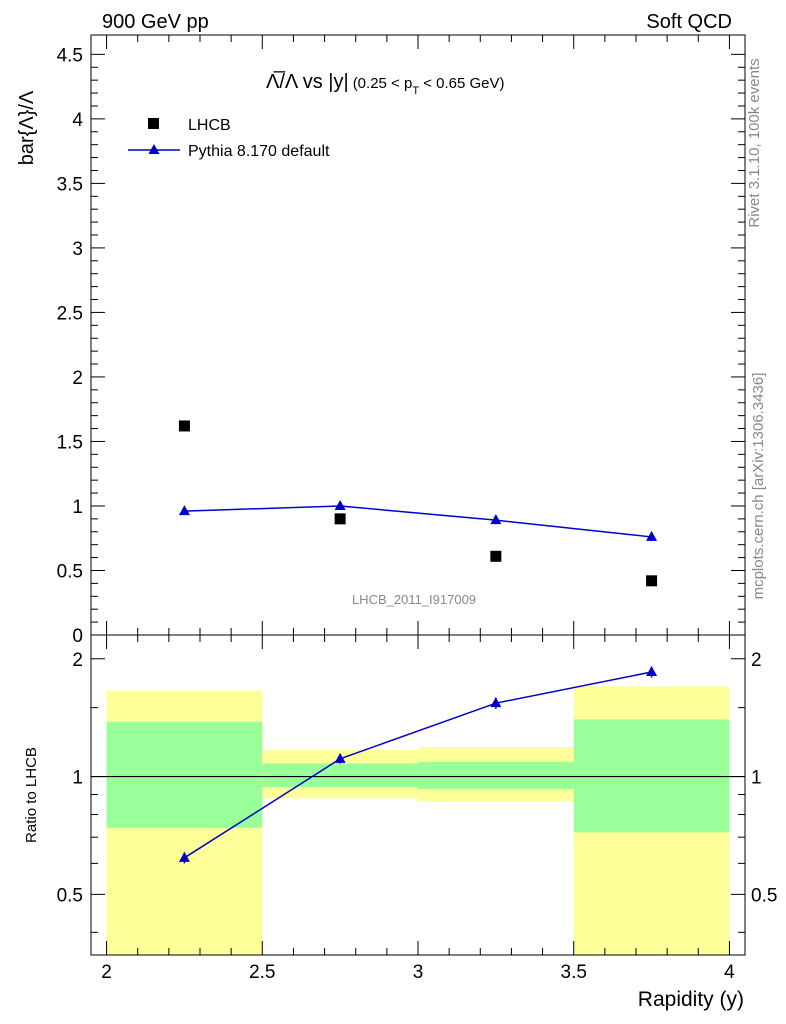 The image size is (786, 1024). What do you see at coordinates (729, 972) in the screenshot?
I see `x-tick-label: 4` at bounding box center [729, 972].